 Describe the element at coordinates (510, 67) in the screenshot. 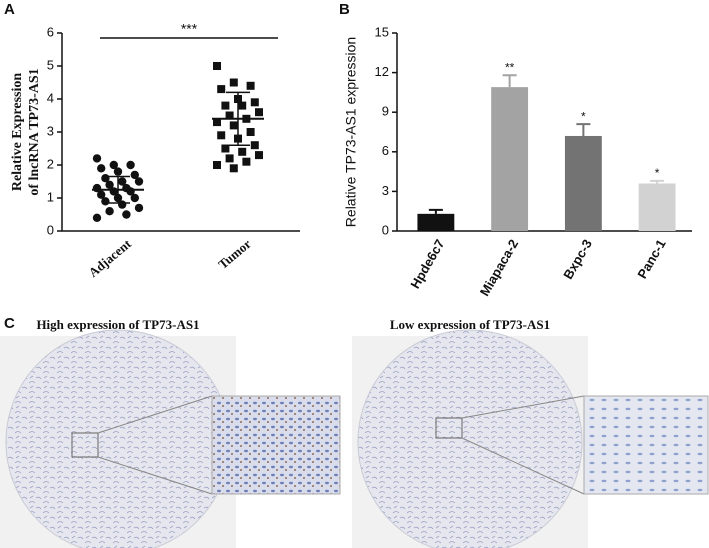

I see `annotation: **` at that location.